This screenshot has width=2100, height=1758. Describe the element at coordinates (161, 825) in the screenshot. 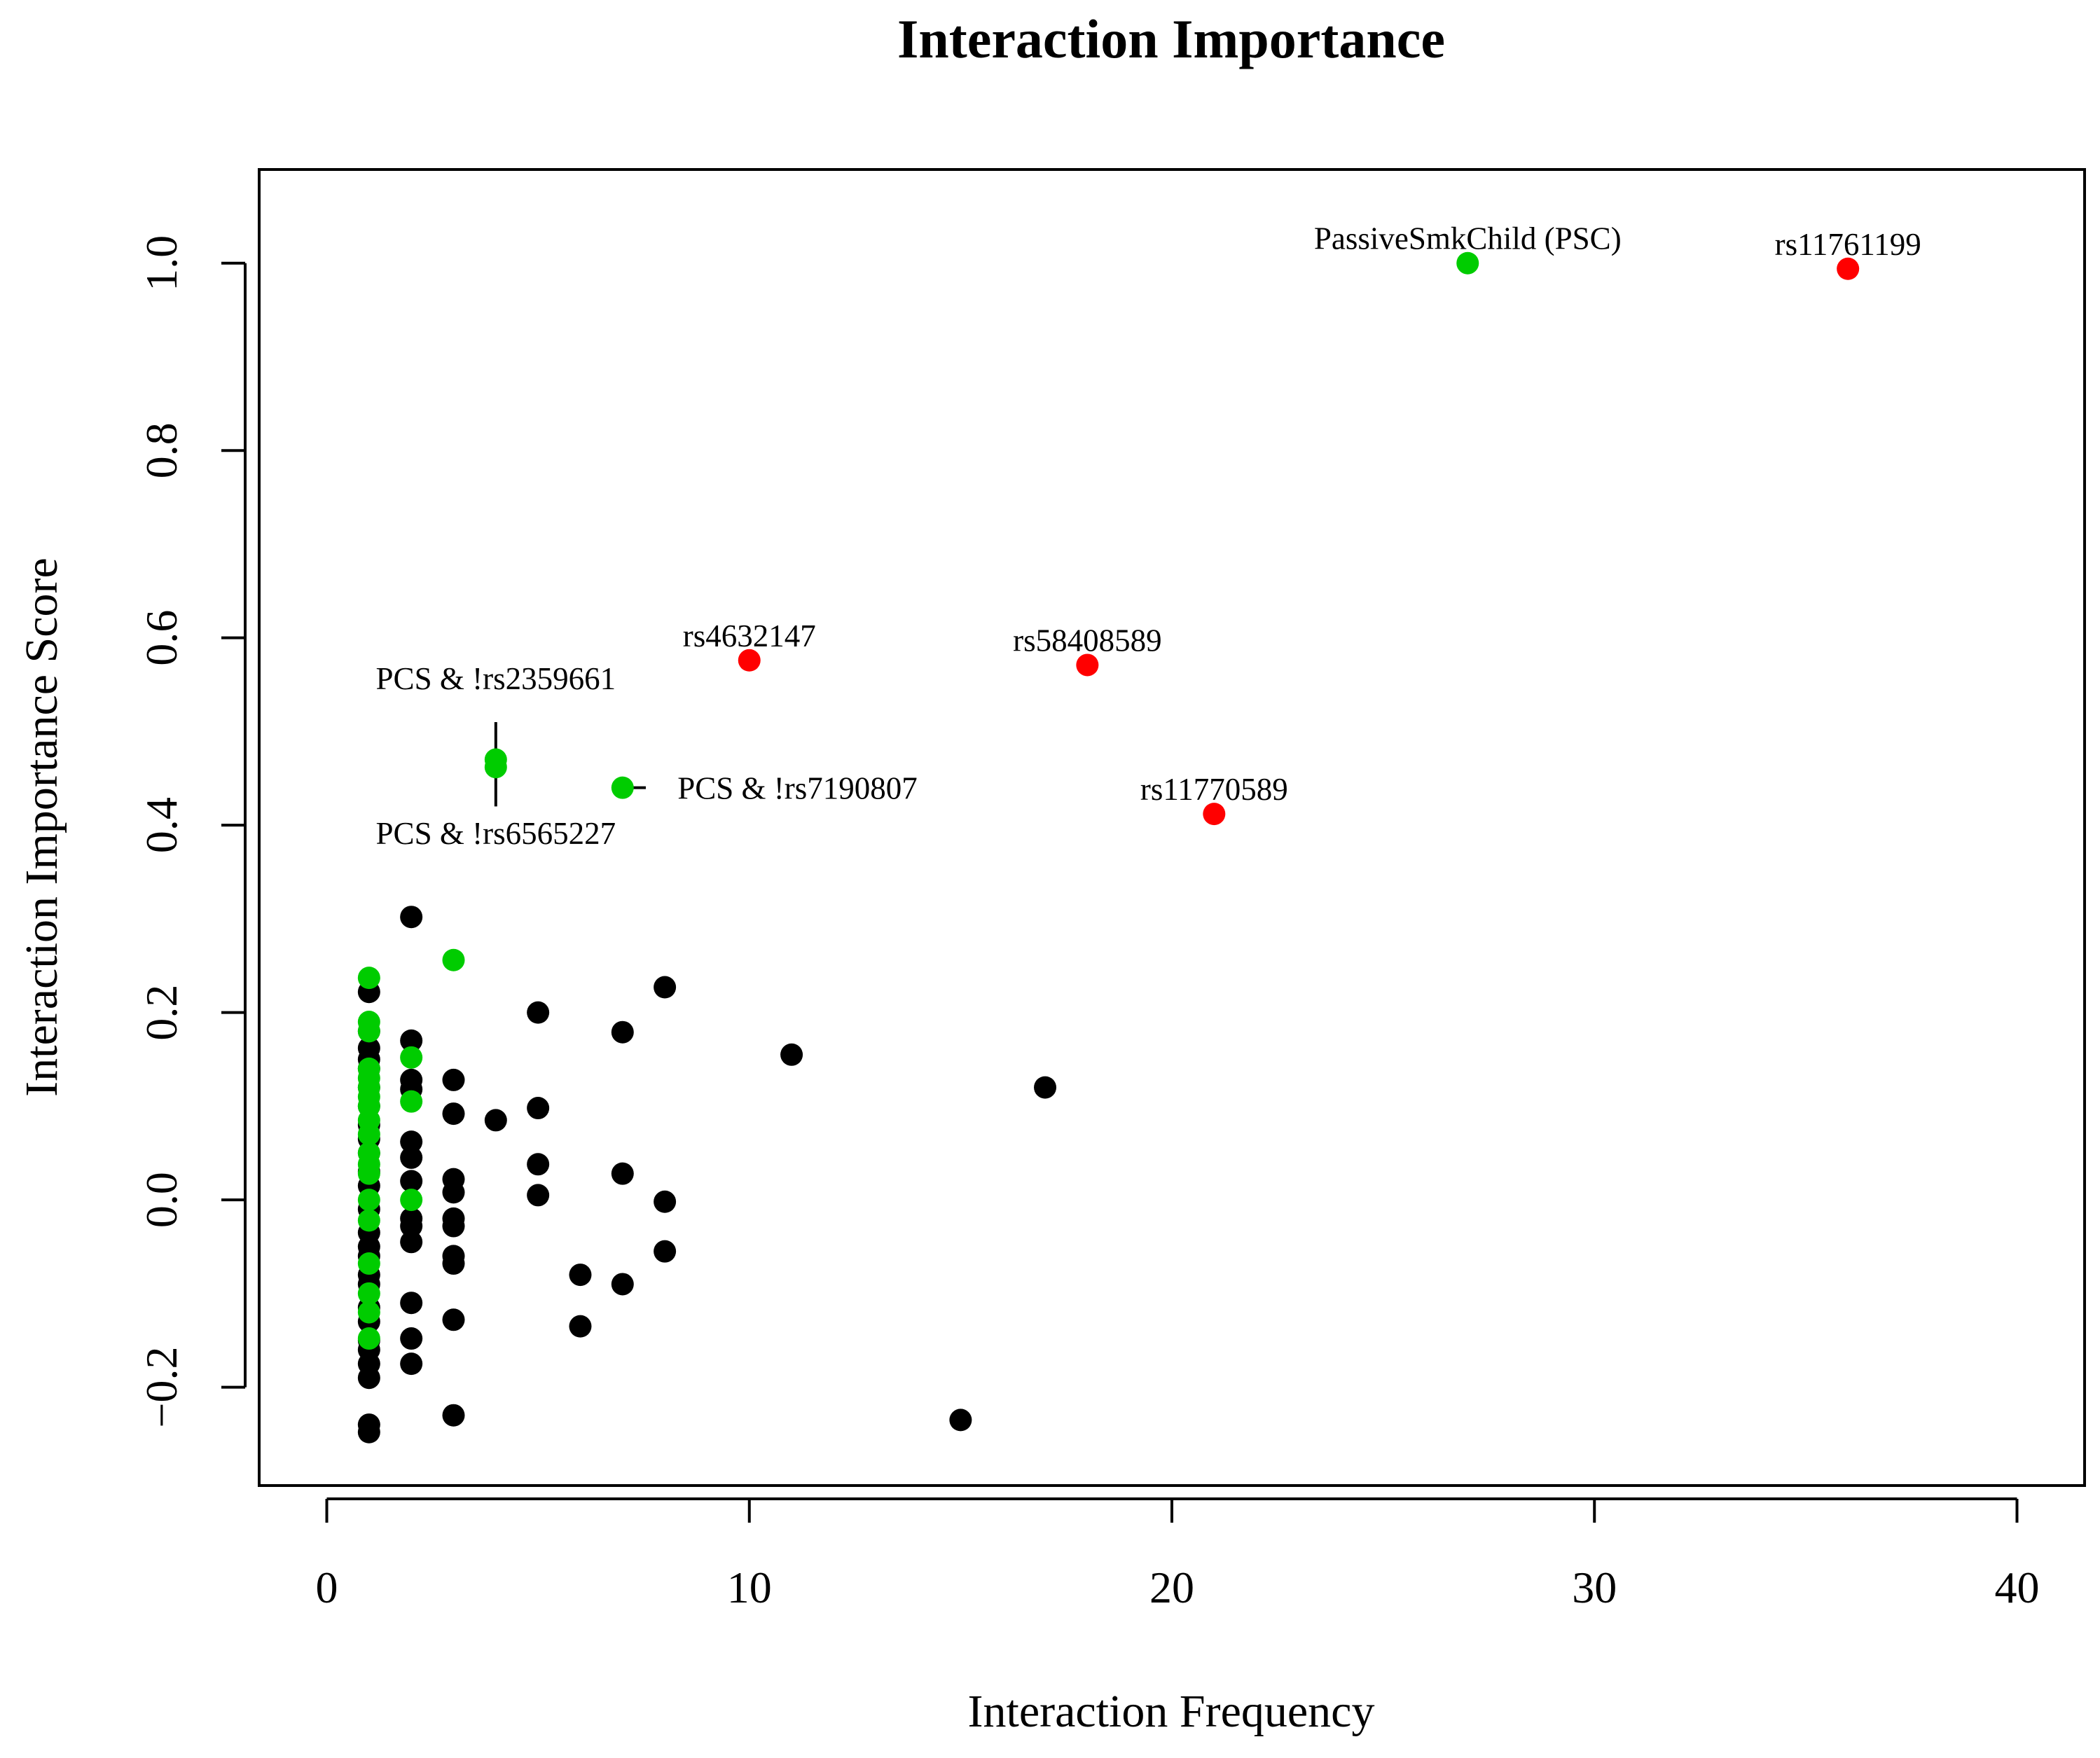

I see `y-tick-label: 0.4` at that location.